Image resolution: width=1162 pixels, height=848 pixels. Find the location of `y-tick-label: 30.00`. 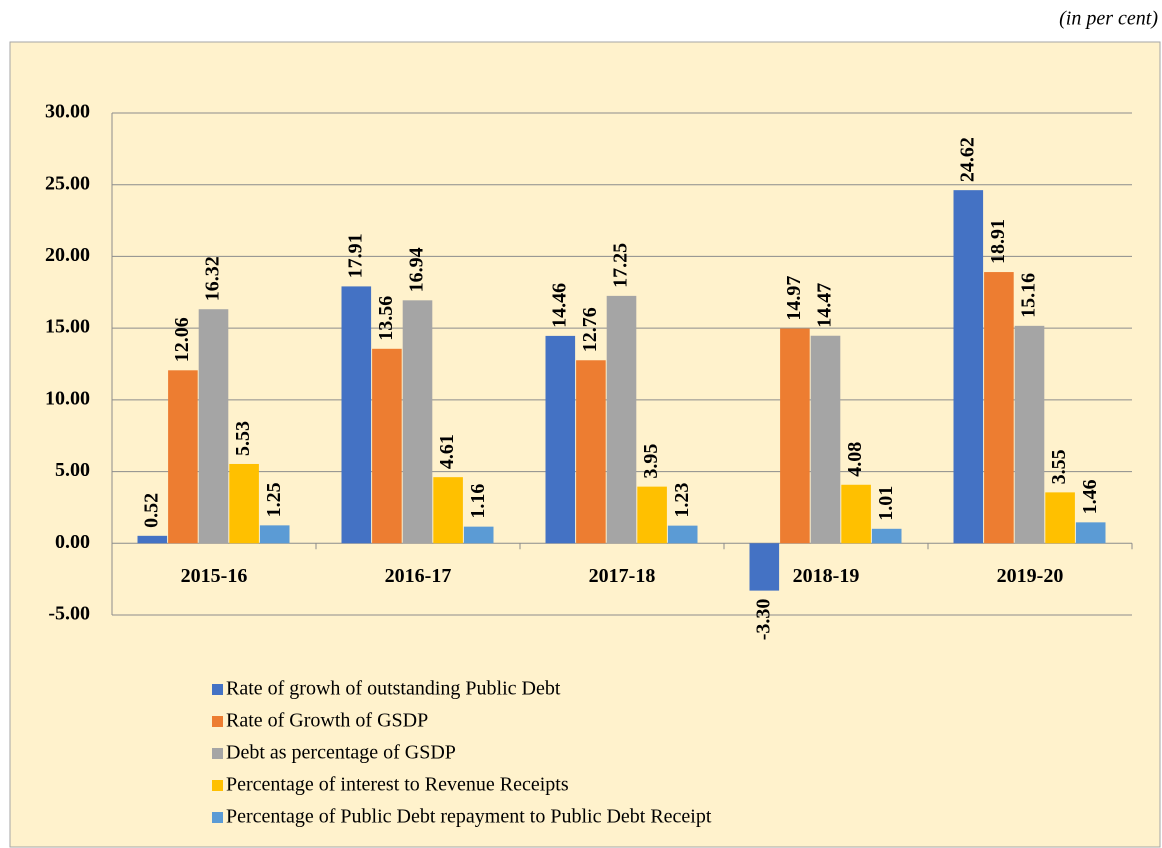

y-tick-label: 30.00 is located at coordinates (67, 112).